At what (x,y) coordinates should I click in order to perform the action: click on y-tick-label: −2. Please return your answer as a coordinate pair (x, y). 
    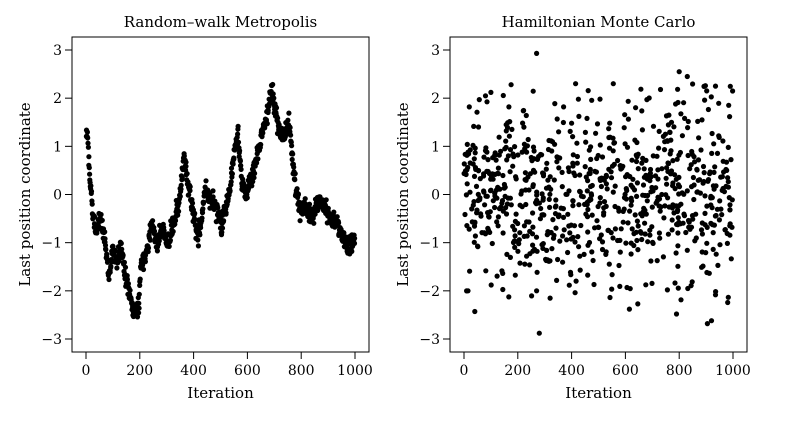
    Looking at the image, I should click on (51, 292).